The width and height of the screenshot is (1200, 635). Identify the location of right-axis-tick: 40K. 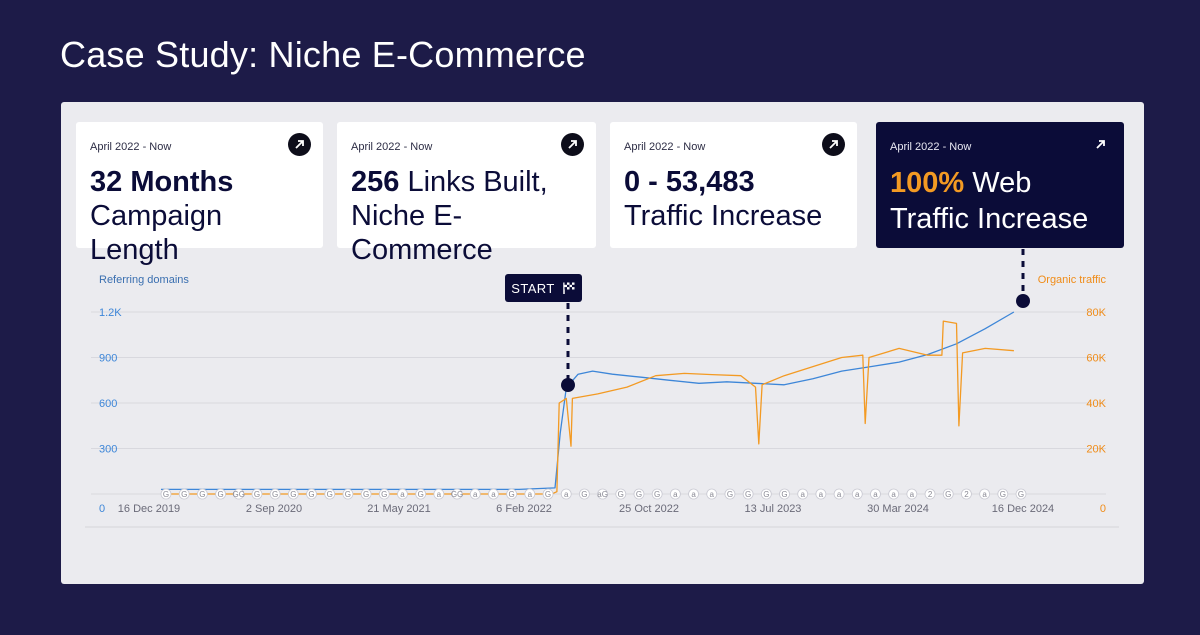
(1096, 404).